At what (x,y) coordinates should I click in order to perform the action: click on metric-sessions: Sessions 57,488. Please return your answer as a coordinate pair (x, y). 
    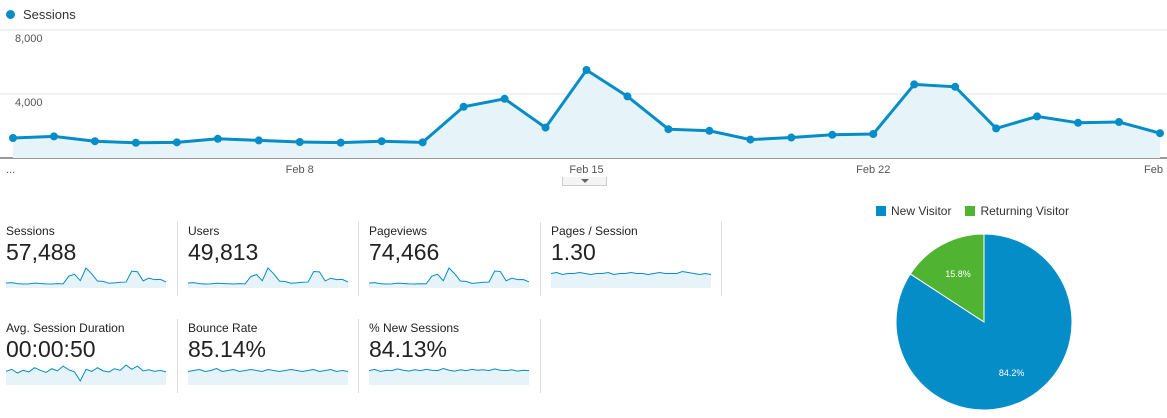
    Looking at the image, I should click on (83, 262).